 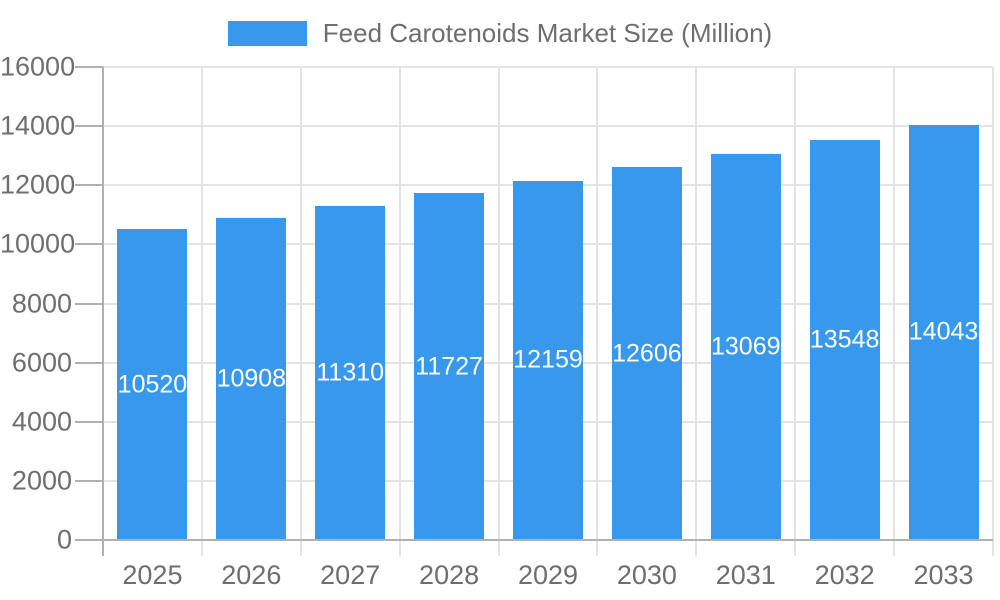 I want to click on bar-value-label: 11310, so click(x=350, y=372).